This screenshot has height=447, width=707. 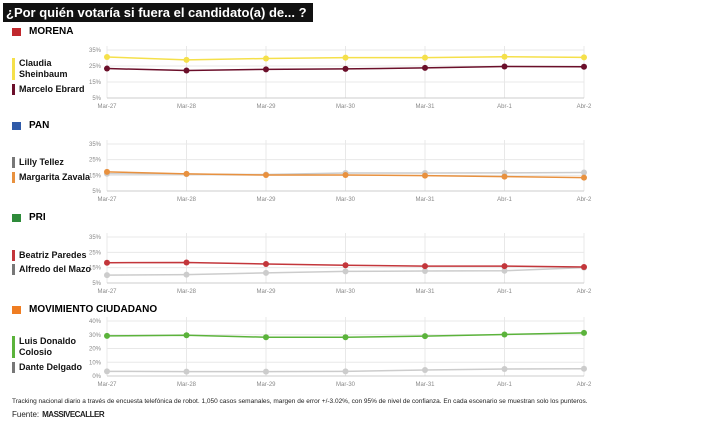 What do you see at coordinates (42, 31) in the screenshot?
I see `party-header: MORENA` at bounding box center [42, 31].